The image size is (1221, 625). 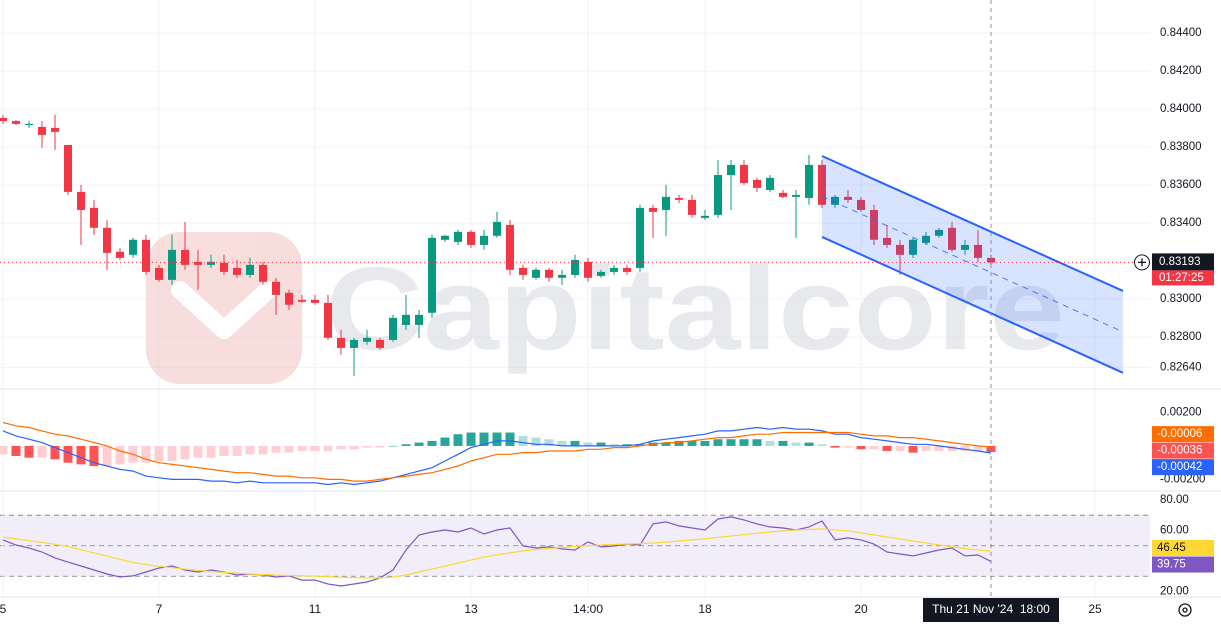 I want to click on value-label: 46.45, so click(x=1171, y=548).